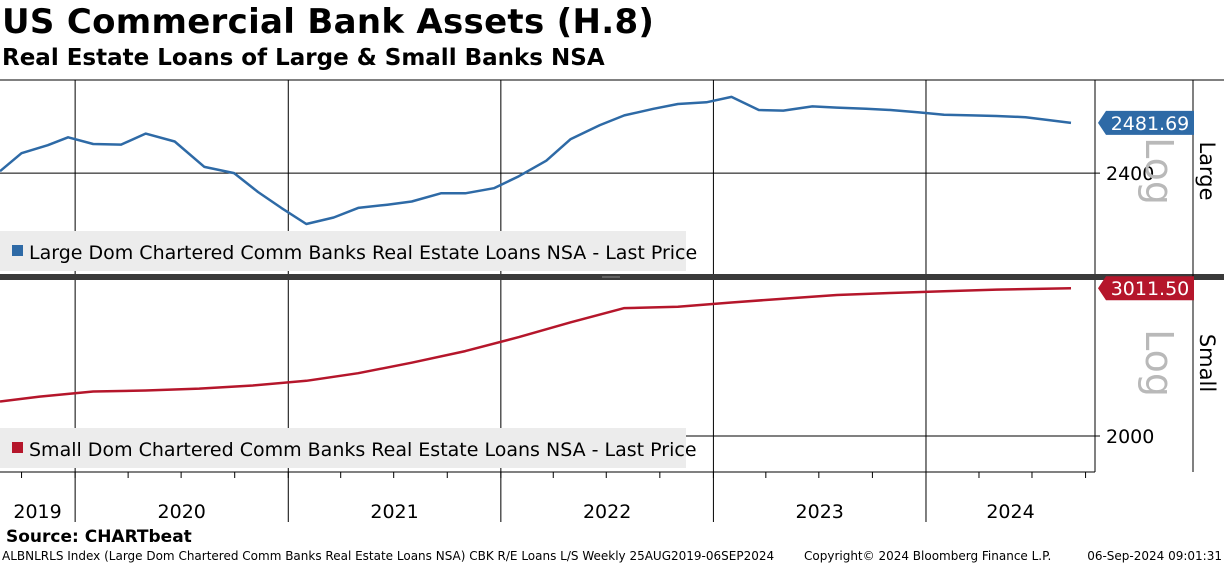  I want to click on last-value-label: 3011.50, so click(1150, 289).